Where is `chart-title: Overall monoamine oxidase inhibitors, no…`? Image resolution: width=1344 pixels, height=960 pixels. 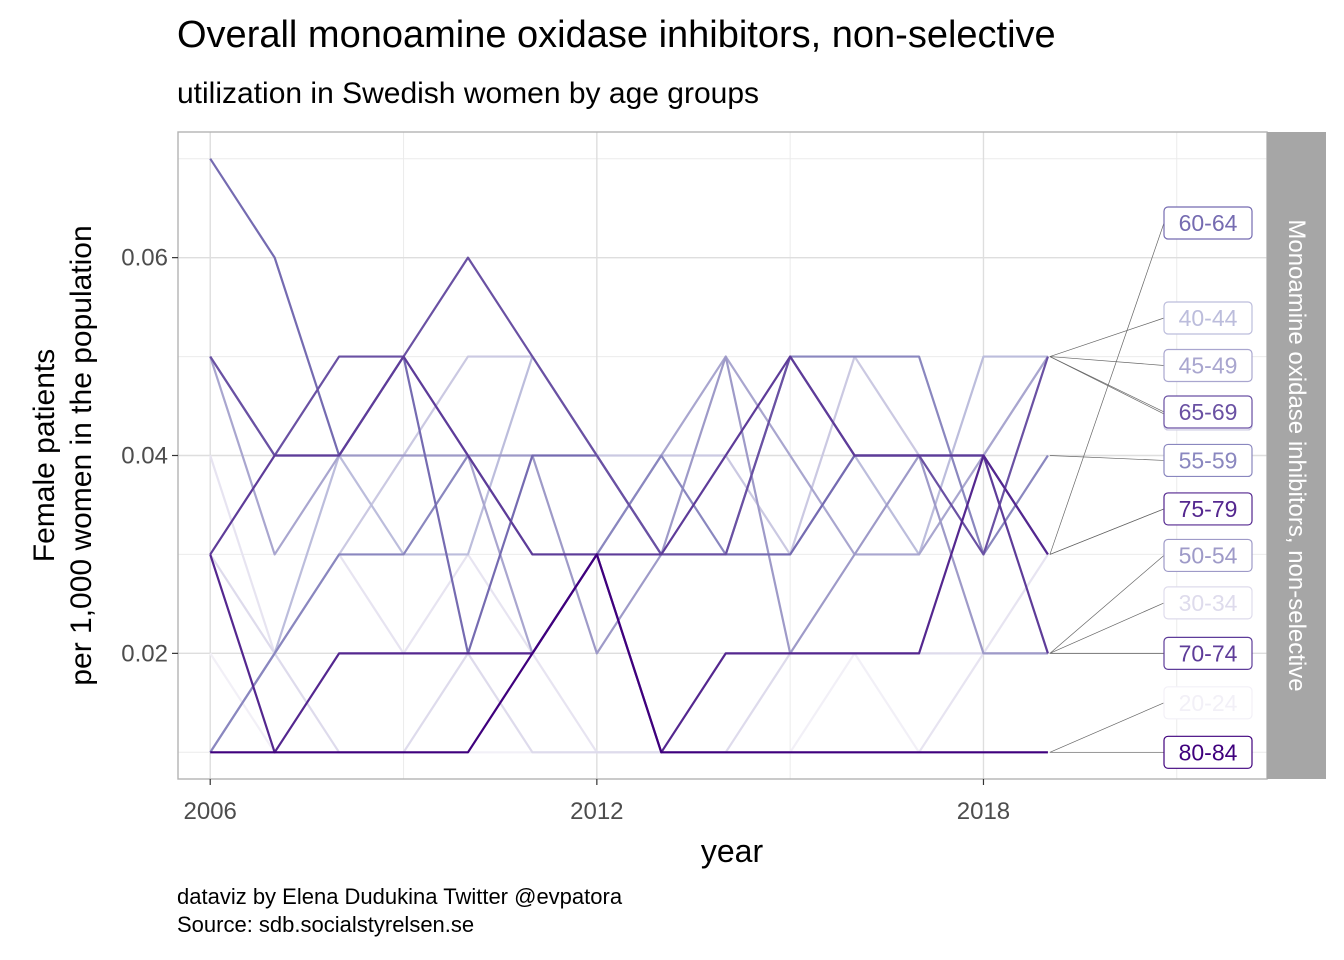
chart-title: Overall monoamine oxidase inhibitors, no… is located at coordinates (616, 35).